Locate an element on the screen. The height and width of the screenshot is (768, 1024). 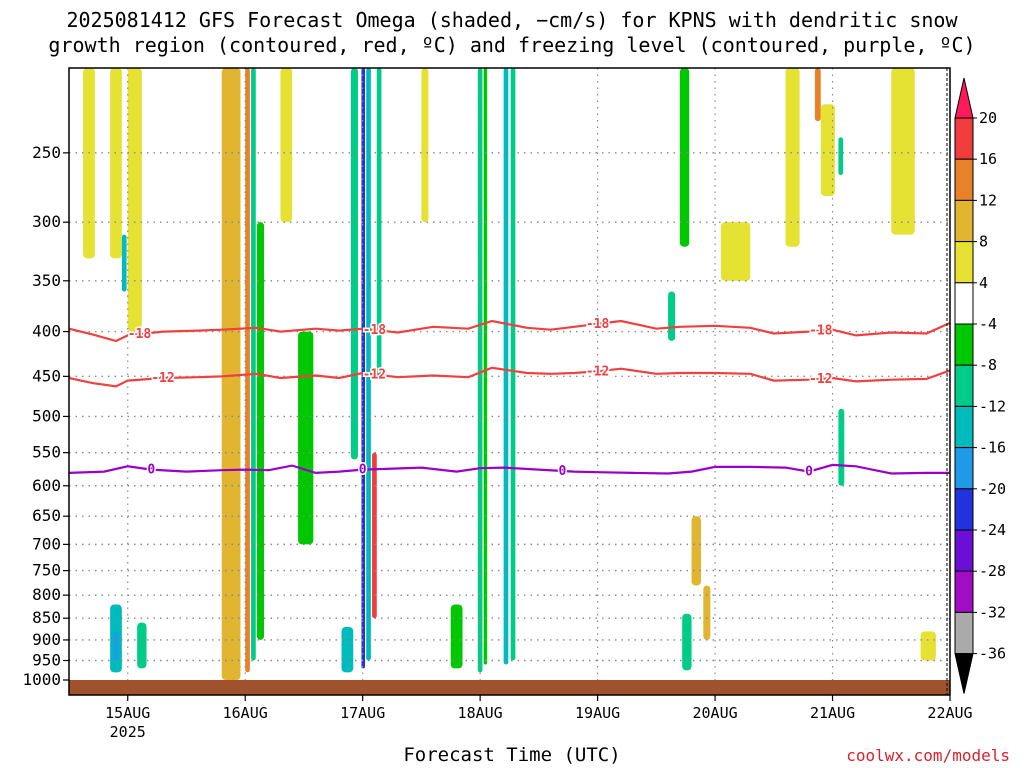
contour--12 is located at coordinates (509, 377).